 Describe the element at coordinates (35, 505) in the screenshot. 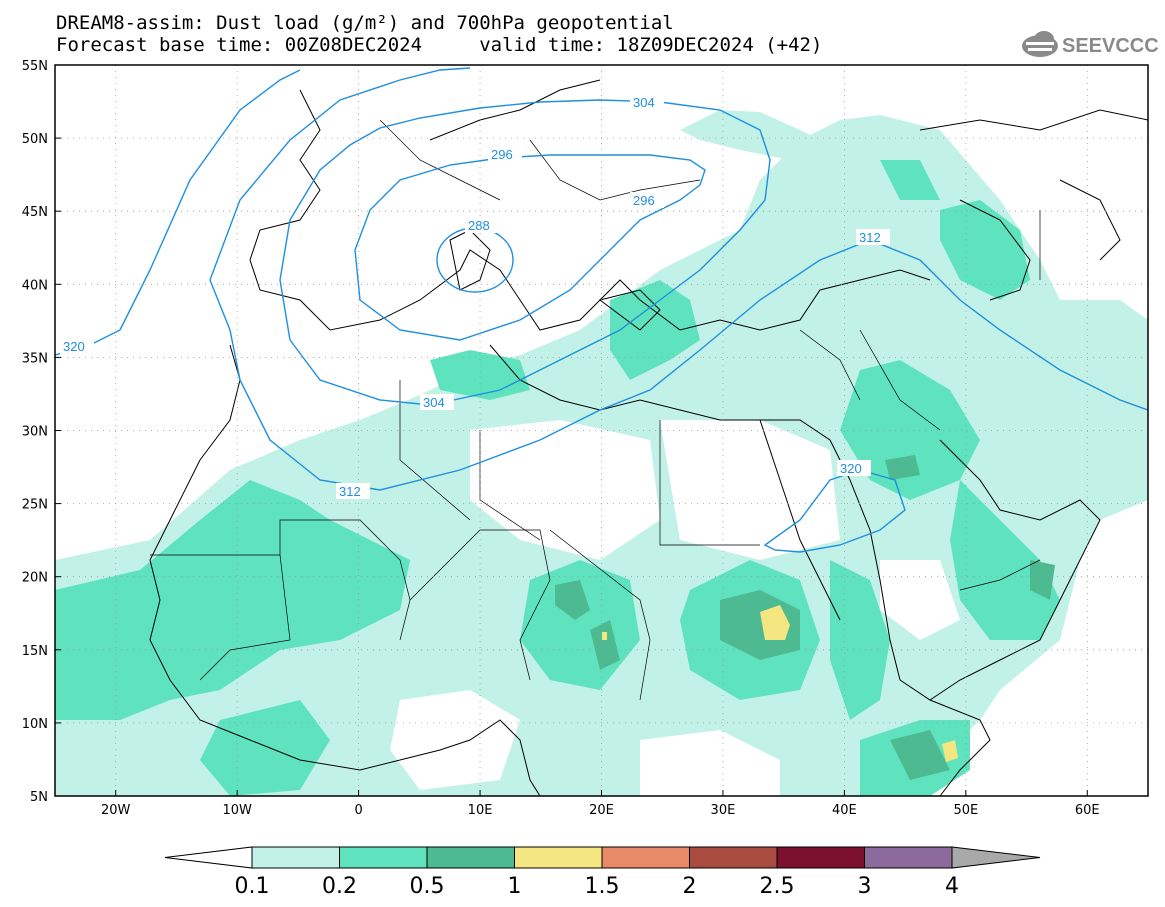

I see `latitude-tick-label: 25N` at that location.